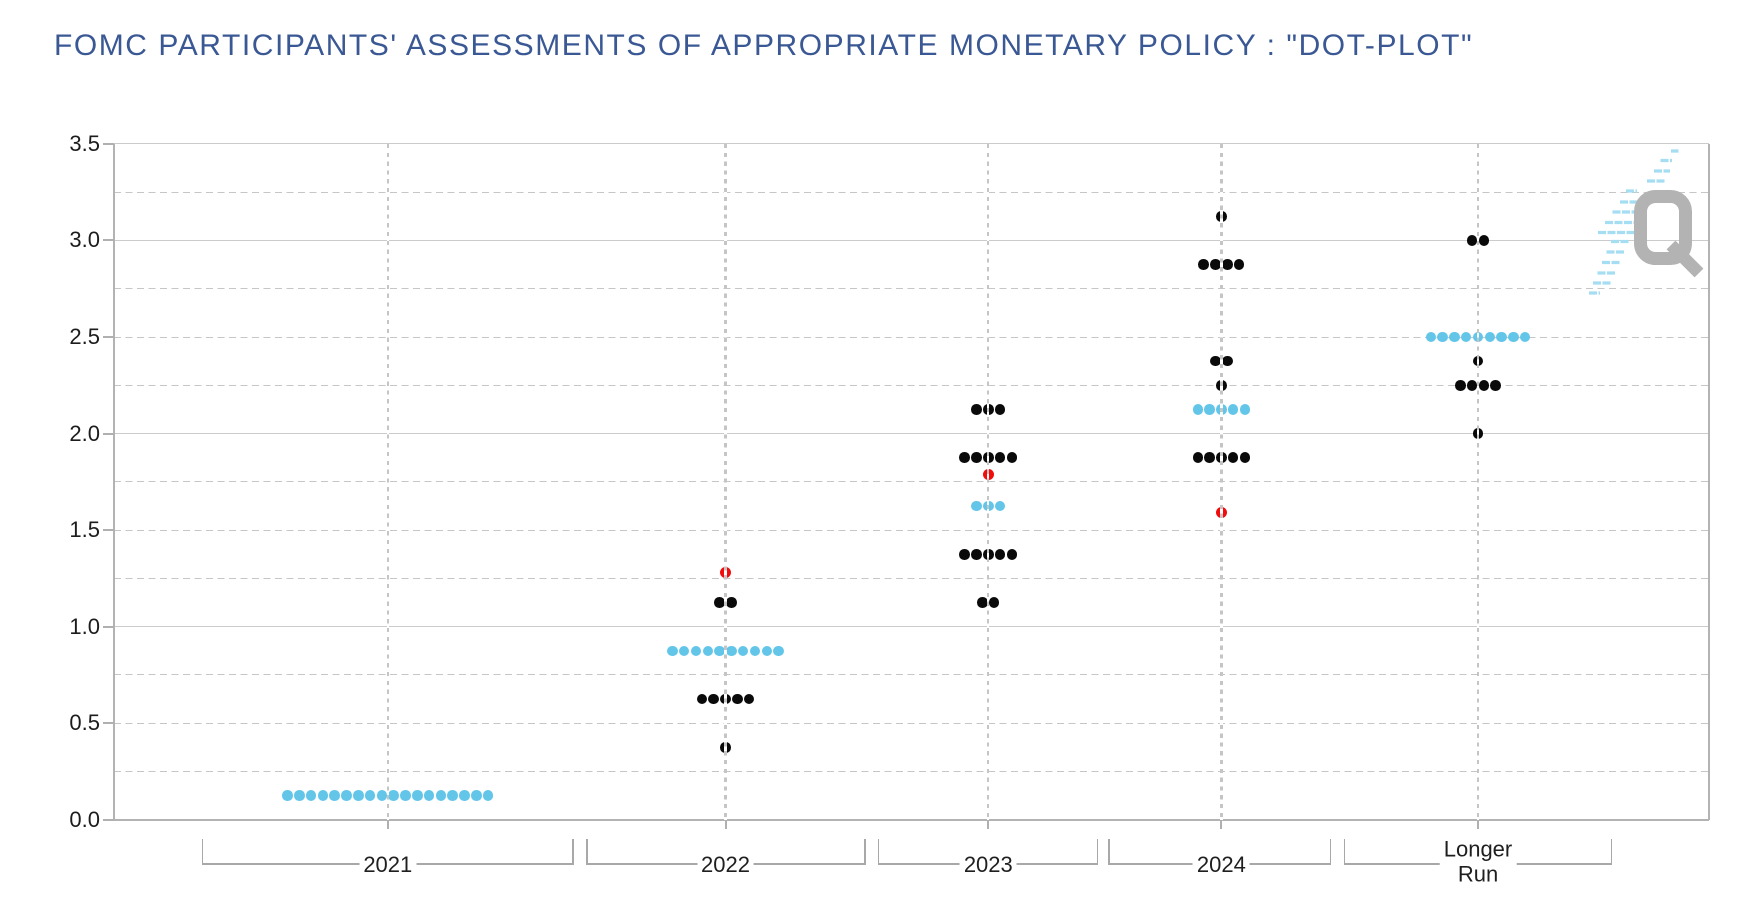 The image size is (1762, 900). Describe the element at coordinates (1478, 862) in the screenshot. I see `x-axis-label: Longer Run` at that location.